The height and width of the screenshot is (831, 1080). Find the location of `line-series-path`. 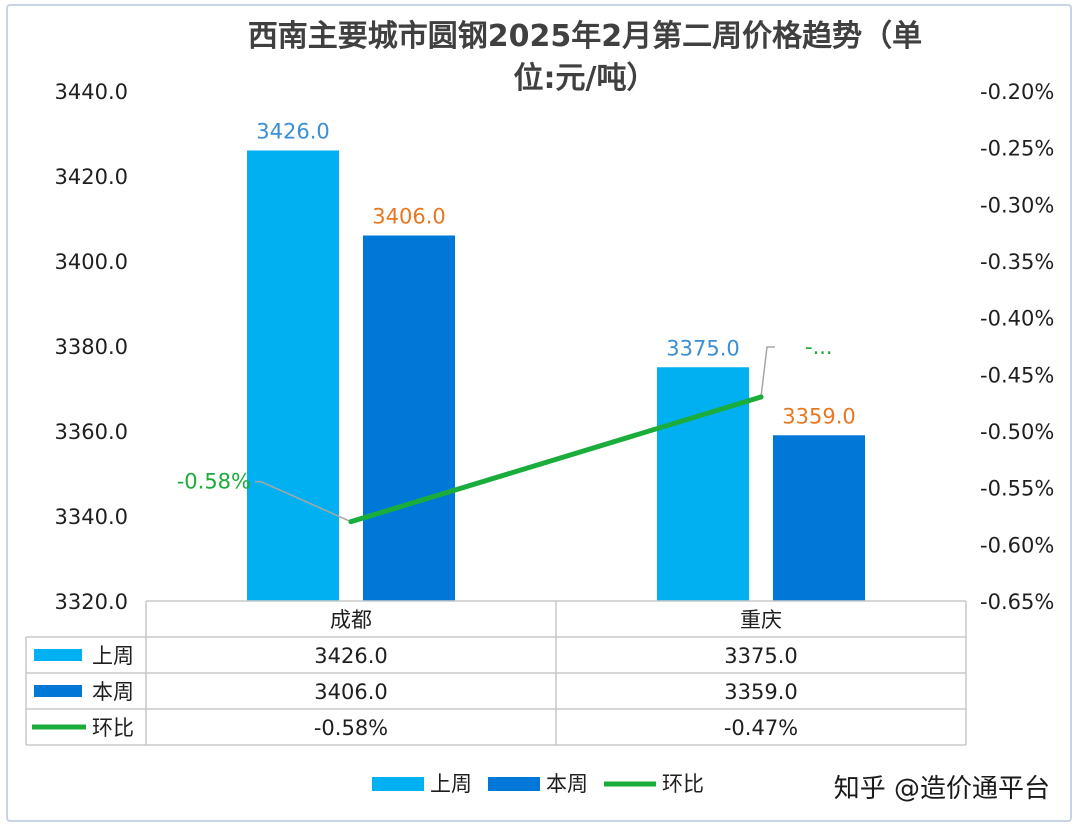

line-series-path is located at coordinates (556, 459).